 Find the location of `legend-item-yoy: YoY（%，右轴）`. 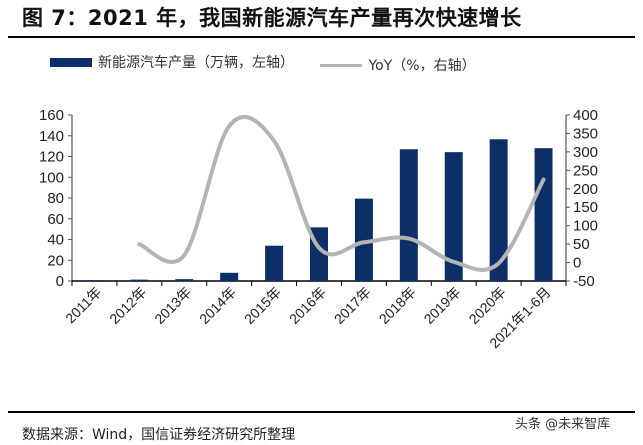

legend-item-yoy: YoY（%，右轴） is located at coordinates (398, 65).